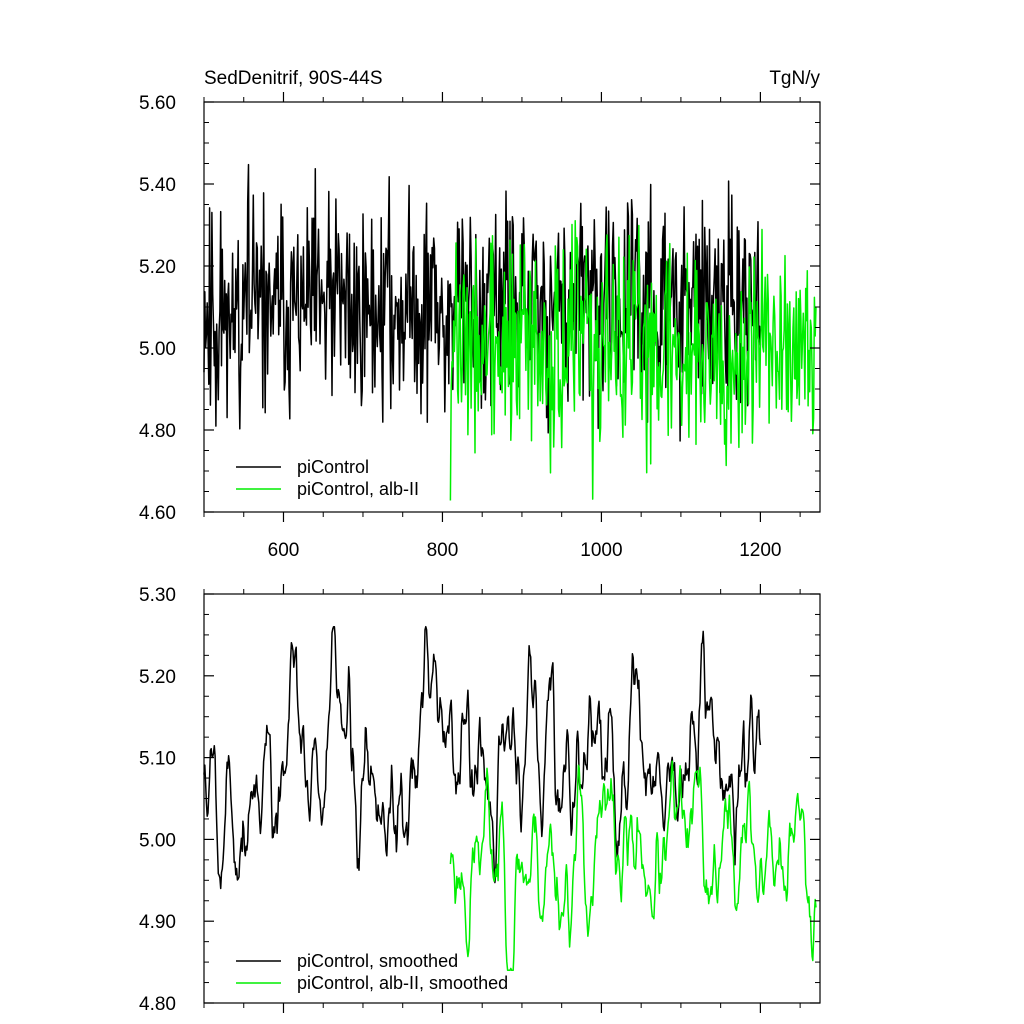 This screenshot has height=1024, width=1024. What do you see at coordinates (157, 595) in the screenshot?
I see `y-tick-label: 5.30` at bounding box center [157, 595].